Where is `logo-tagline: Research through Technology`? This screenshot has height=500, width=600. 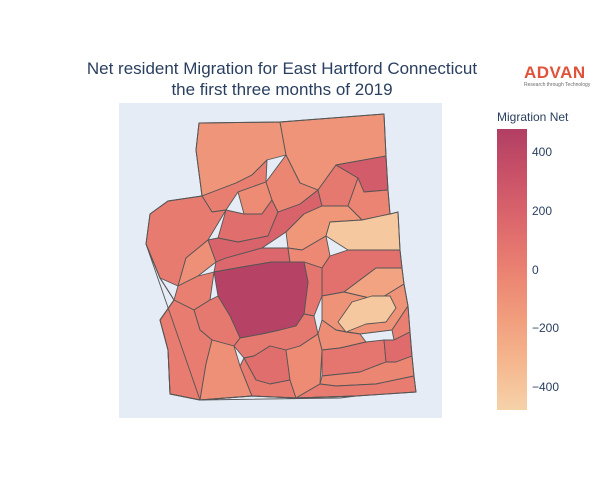 logo-tagline: Research through Technology is located at coordinates (557, 85).